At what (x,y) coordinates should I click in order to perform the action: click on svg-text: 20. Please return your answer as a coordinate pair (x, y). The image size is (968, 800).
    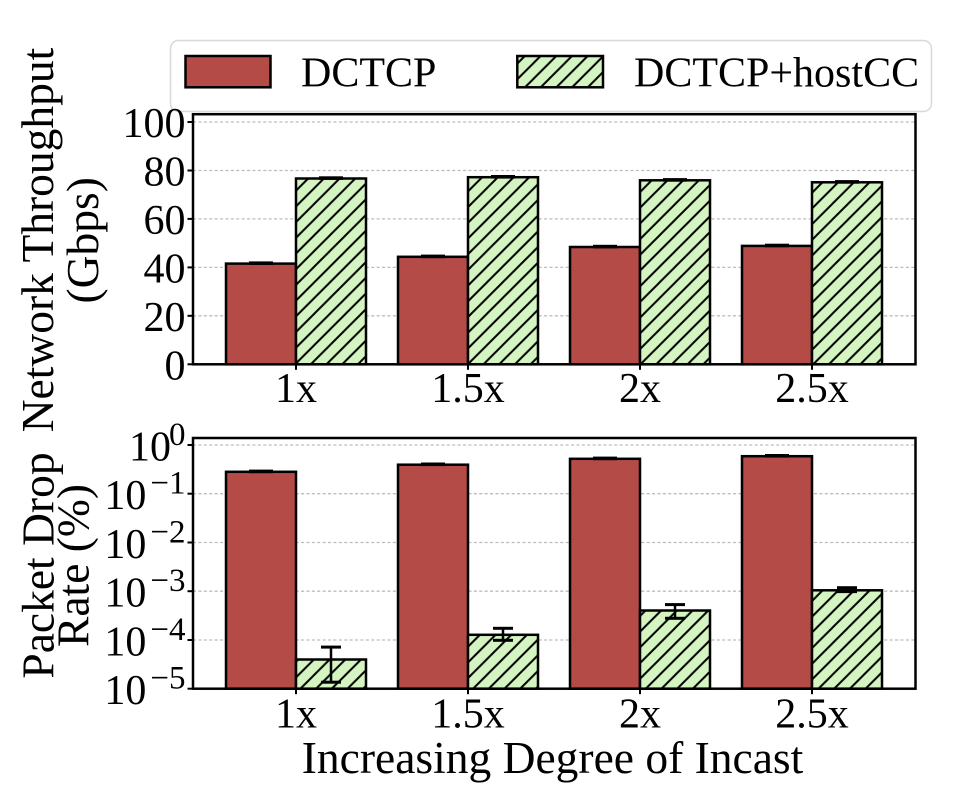
    Looking at the image, I should click on (165, 318).